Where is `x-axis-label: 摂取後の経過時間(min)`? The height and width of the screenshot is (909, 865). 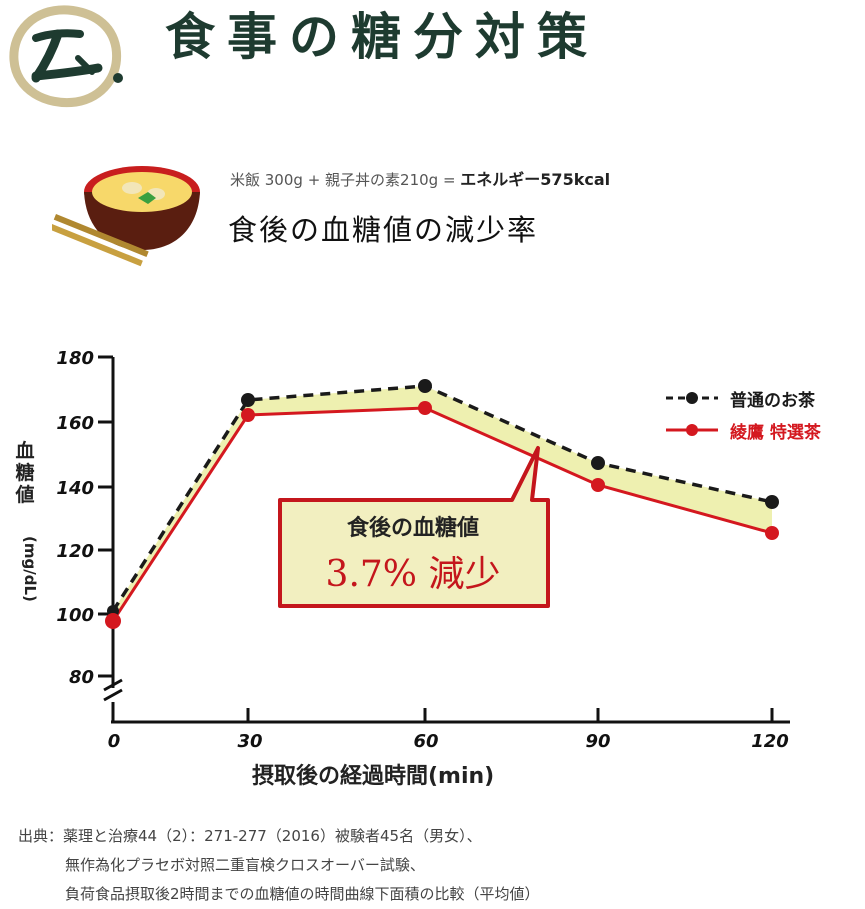 x-axis-label: 摂取後の経過時間(min) is located at coordinates (373, 776).